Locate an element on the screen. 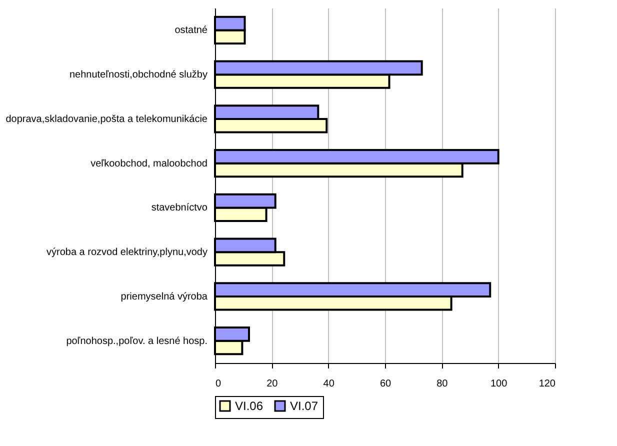 The height and width of the screenshot is (446, 617). x-tick-label: 60 is located at coordinates (386, 384).